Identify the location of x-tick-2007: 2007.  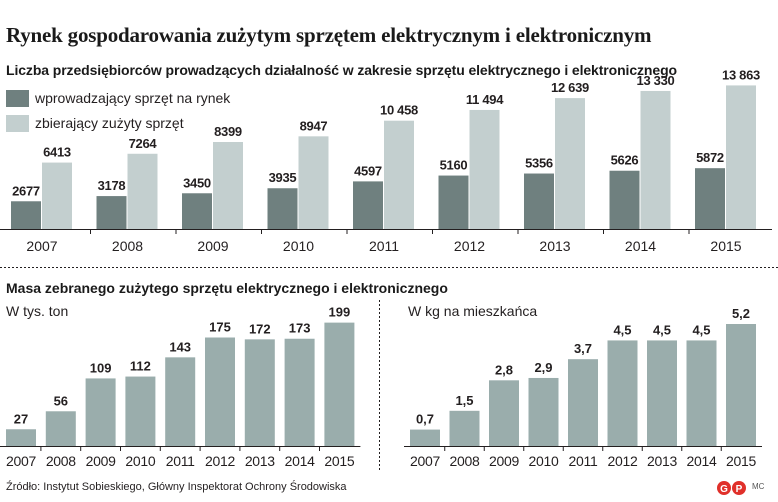
(41, 246).